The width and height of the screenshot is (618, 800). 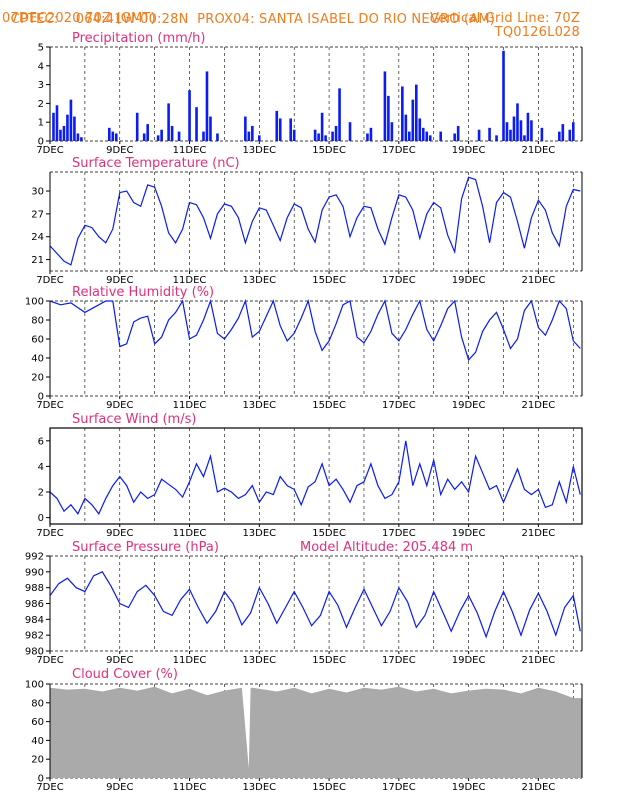 What do you see at coordinates (37, 192) in the screenshot?
I see `y-tick-label: 30` at bounding box center [37, 192].